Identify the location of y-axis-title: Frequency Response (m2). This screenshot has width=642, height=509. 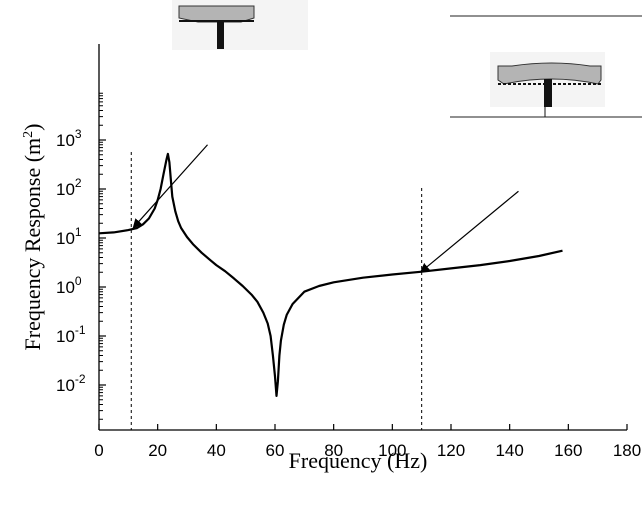
(32, 237).